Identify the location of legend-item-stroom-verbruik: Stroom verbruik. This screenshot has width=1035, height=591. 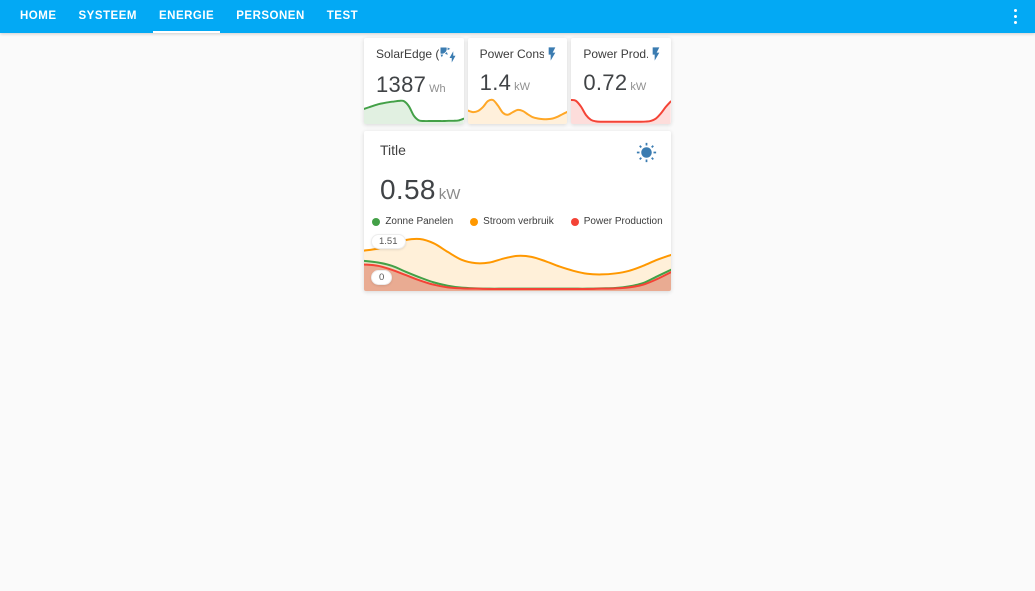
(512, 221).